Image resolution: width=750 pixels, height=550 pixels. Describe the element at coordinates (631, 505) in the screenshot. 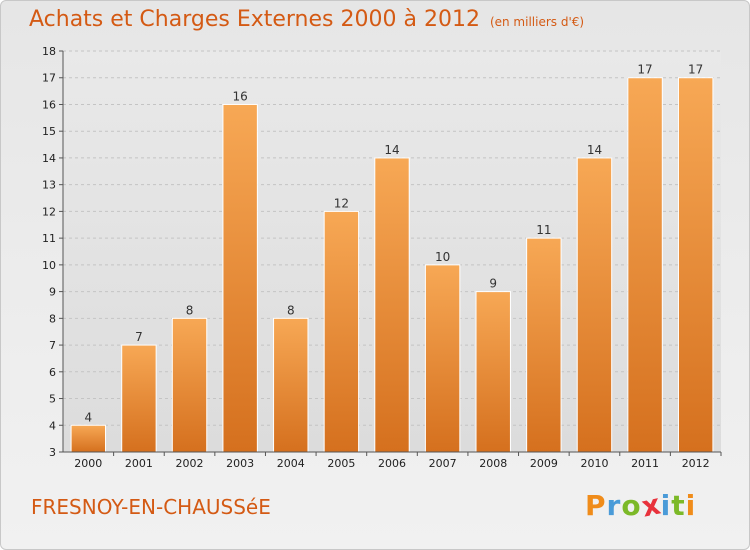

I see `logo-letter: o` at that location.